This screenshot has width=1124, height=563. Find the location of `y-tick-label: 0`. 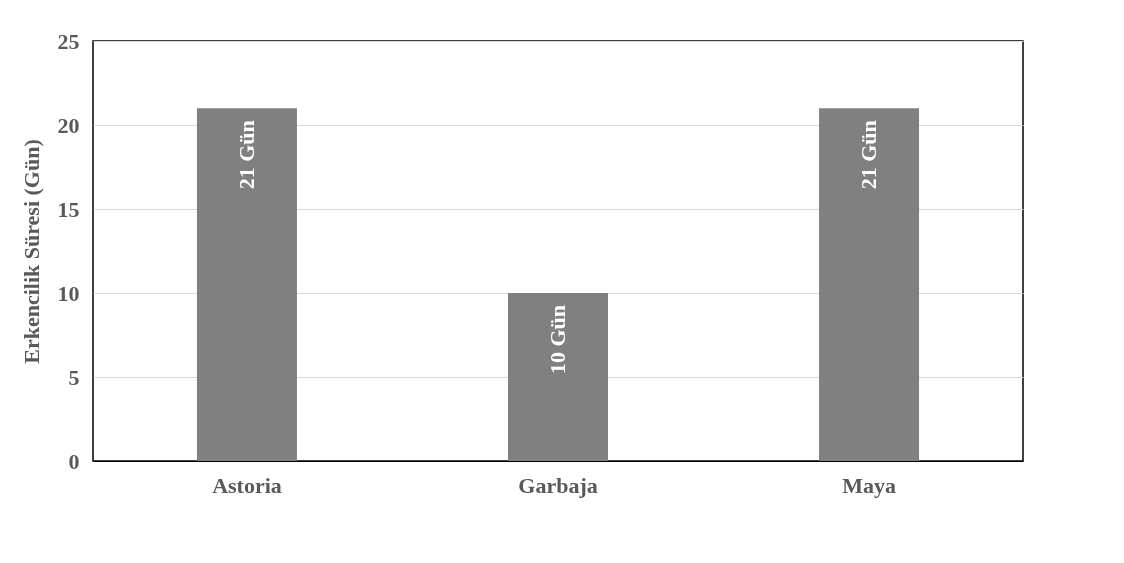

y-tick-label: 0 is located at coordinates (74, 461).